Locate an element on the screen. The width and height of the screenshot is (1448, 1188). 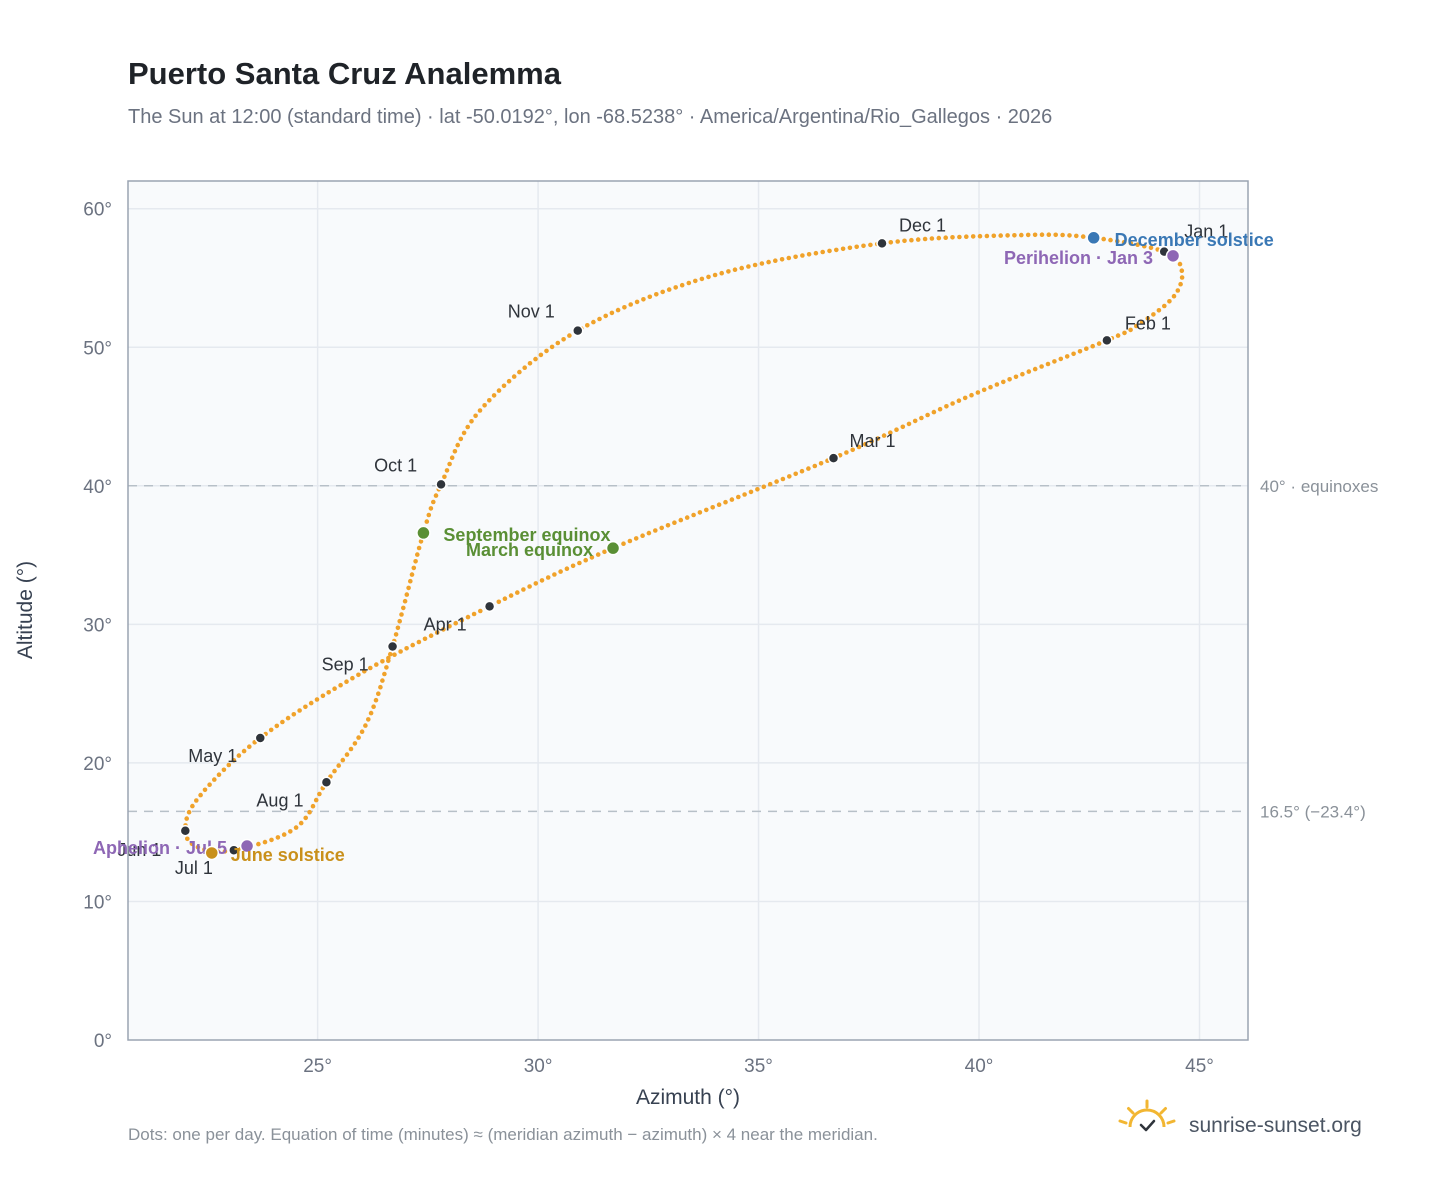
y-tick-label: 20° is located at coordinates (97, 764).